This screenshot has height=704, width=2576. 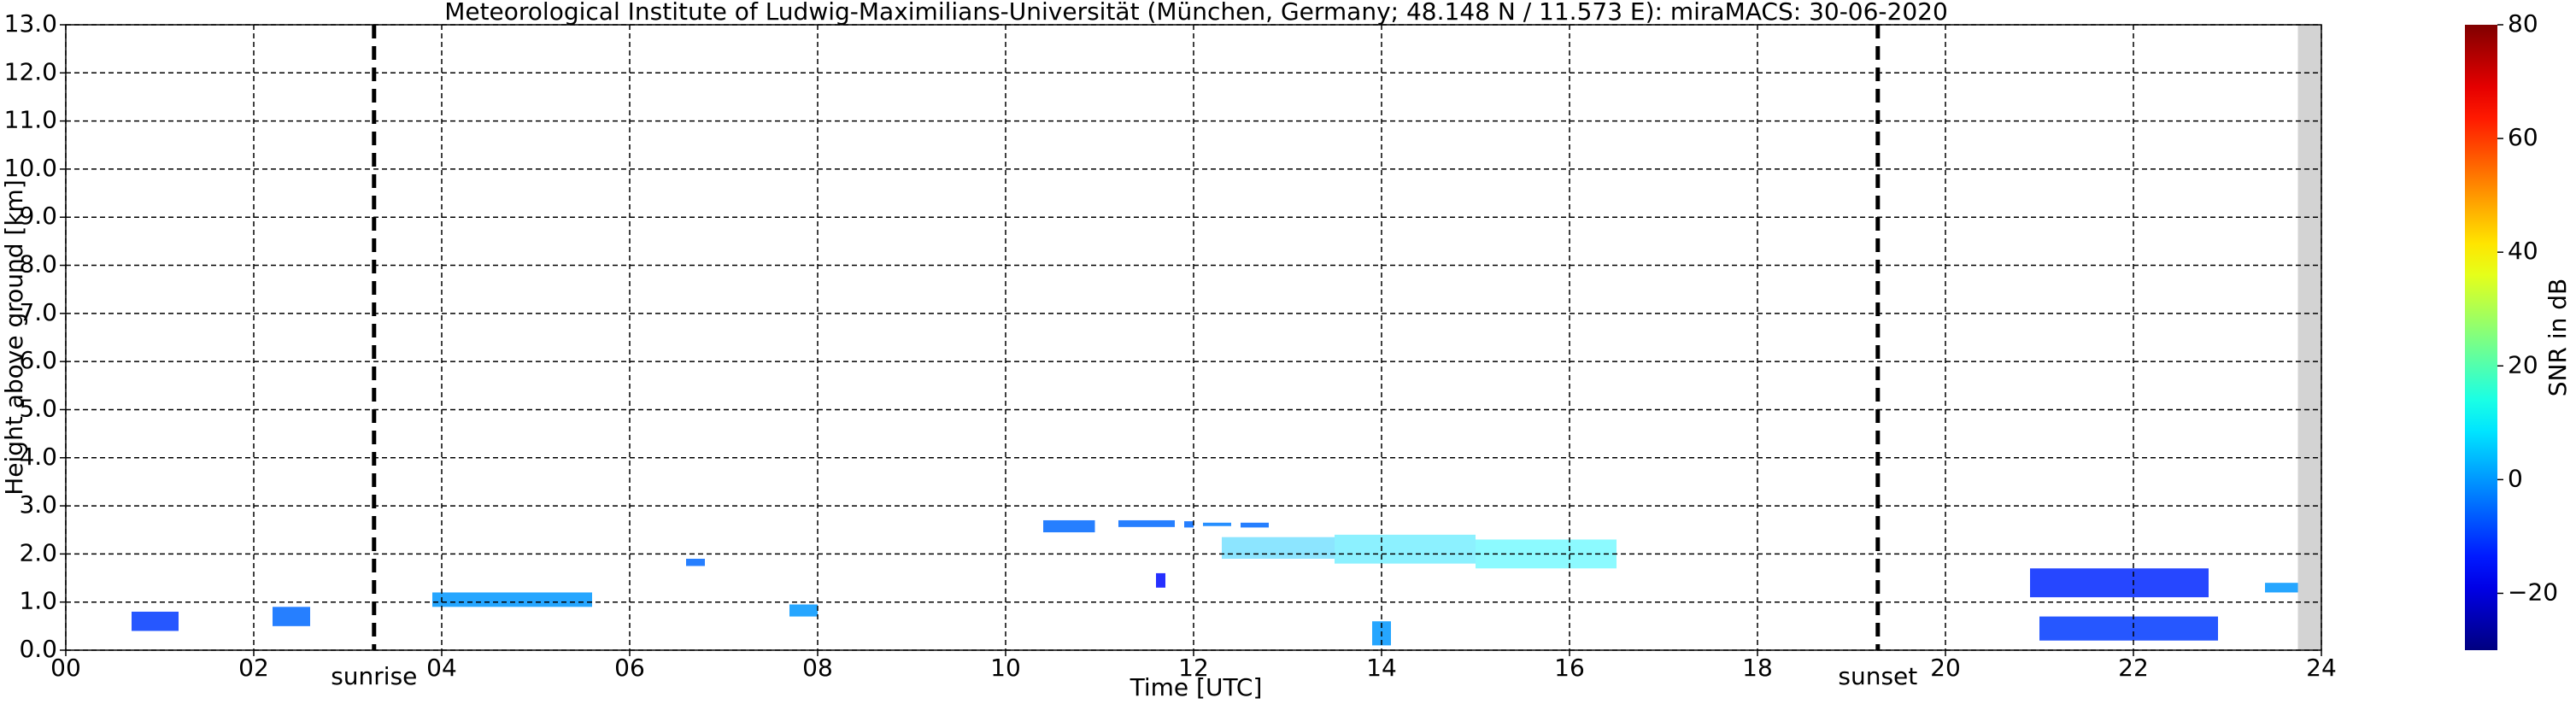 I want to click on x-tick-label: 14, so click(x=1381, y=668).